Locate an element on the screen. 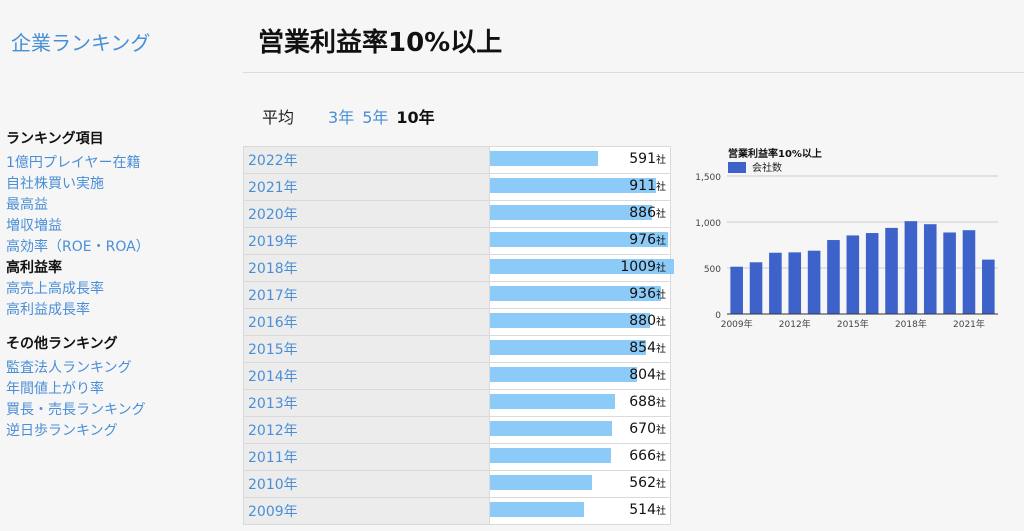  period-option-10y: 10年 is located at coordinates (415, 117).